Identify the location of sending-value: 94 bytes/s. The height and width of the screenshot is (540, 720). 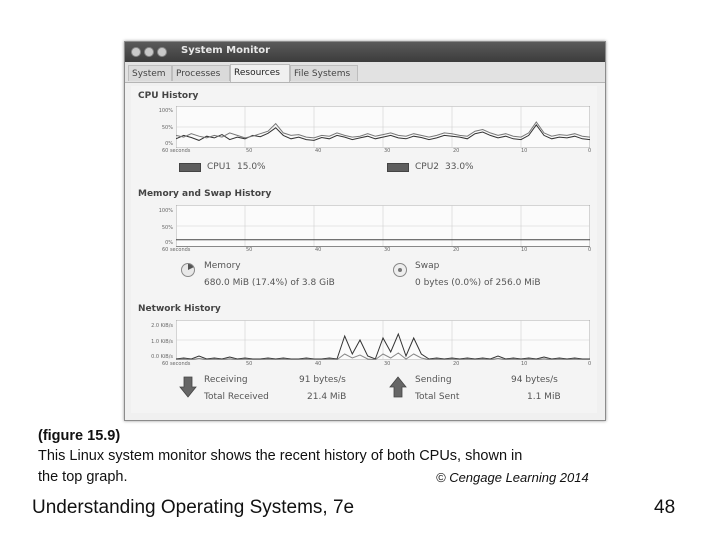
(534, 380).